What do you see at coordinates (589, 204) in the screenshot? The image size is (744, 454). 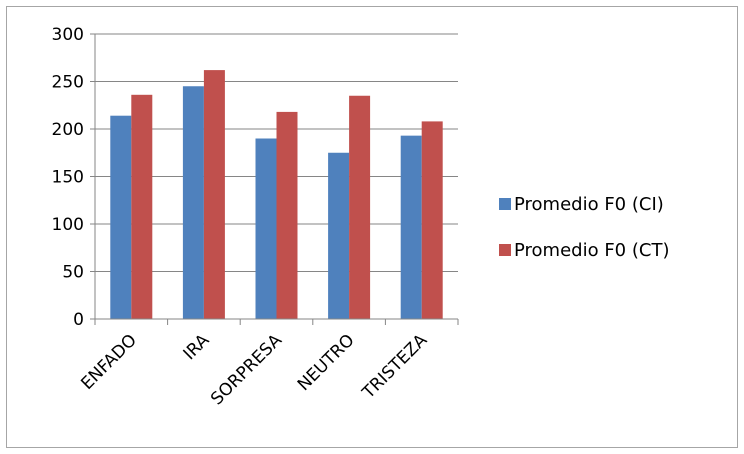 I see `legend-label: Promedio F0 (CI)` at bounding box center [589, 204].